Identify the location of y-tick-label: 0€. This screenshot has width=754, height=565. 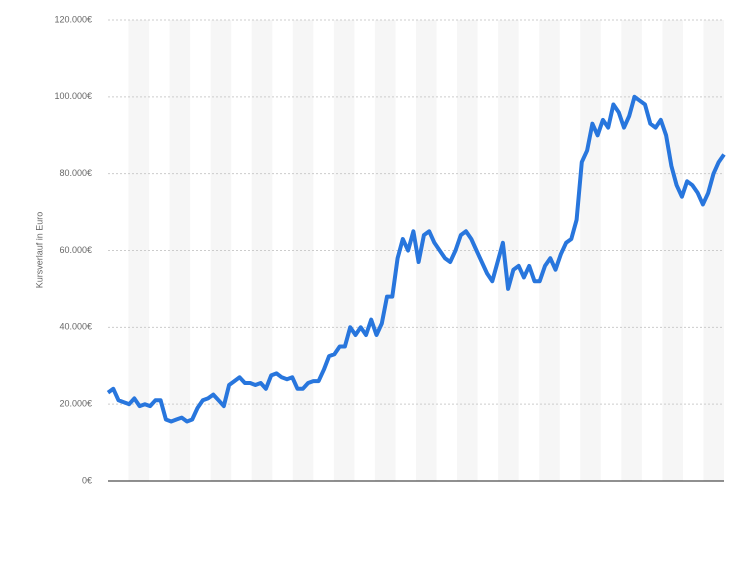
(87, 480).